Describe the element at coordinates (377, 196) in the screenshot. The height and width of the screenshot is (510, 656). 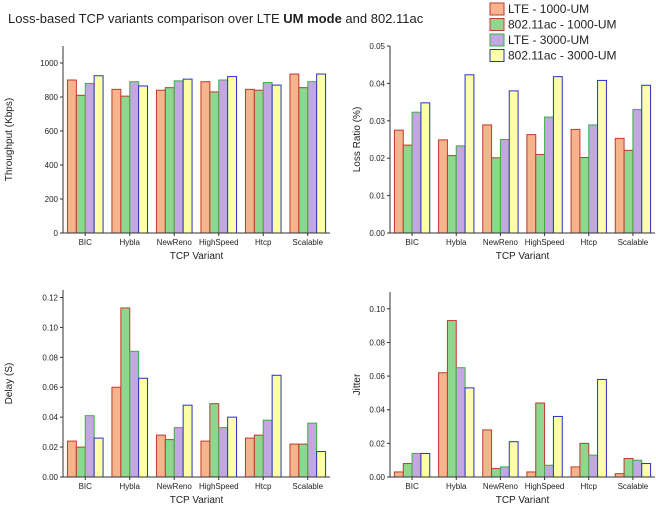
I see `y-tick-label: 0.01` at that location.